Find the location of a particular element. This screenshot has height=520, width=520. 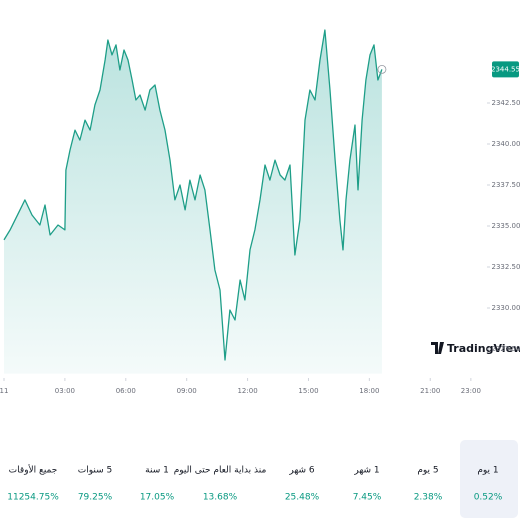

period-label: منذ بداية العام حتى اليوم is located at coordinates (220, 471).